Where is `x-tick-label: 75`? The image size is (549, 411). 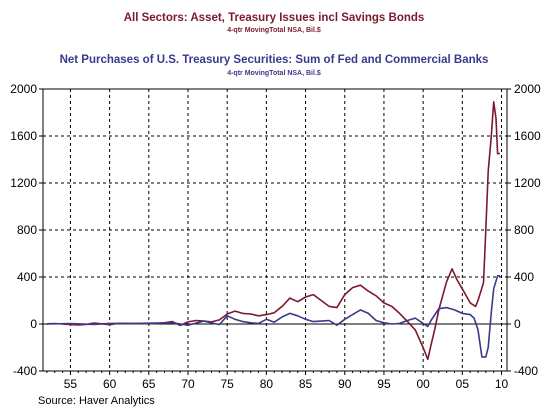
x-tick-label: 75 is located at coordinates (228, 384).